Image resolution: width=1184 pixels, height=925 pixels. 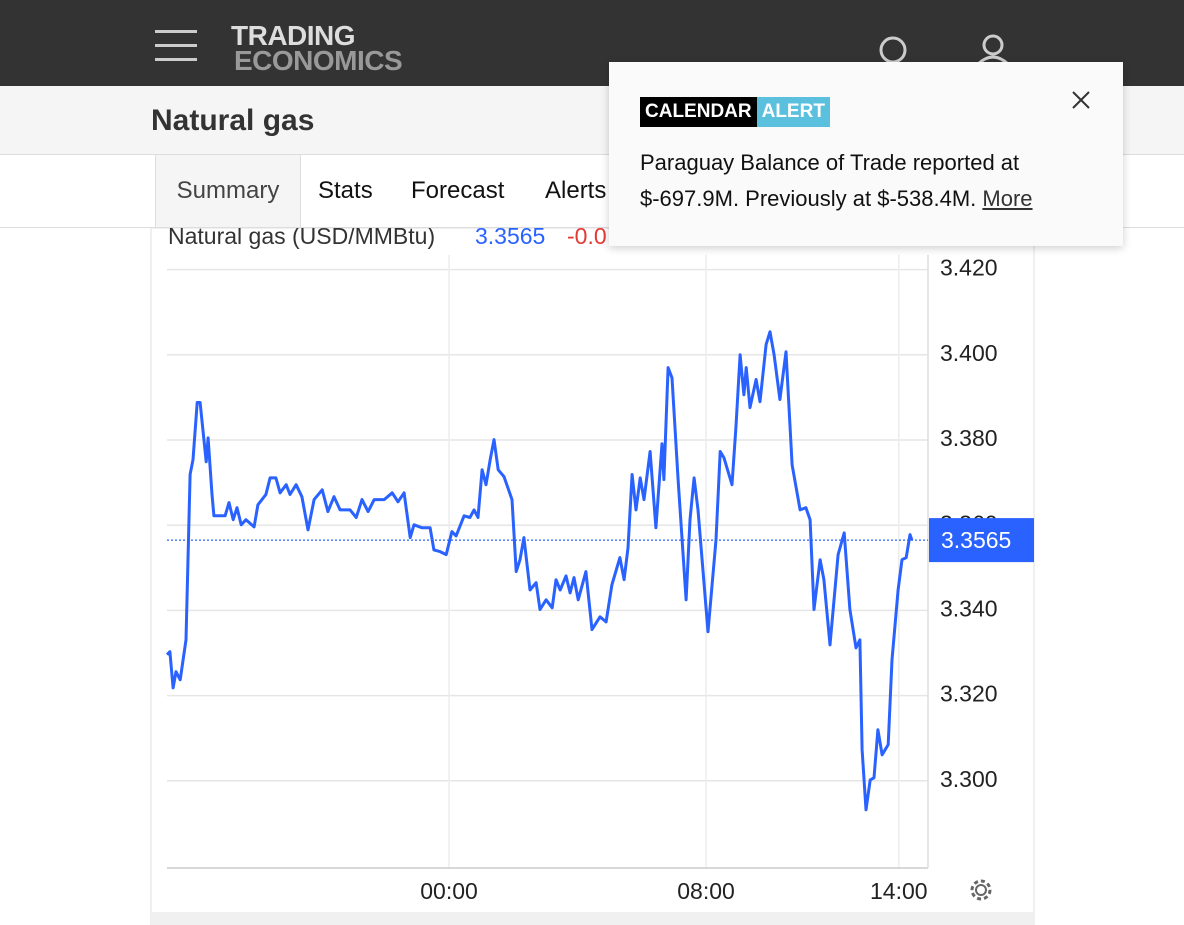 I want to click on user-icon, so click(x=993, y=45).